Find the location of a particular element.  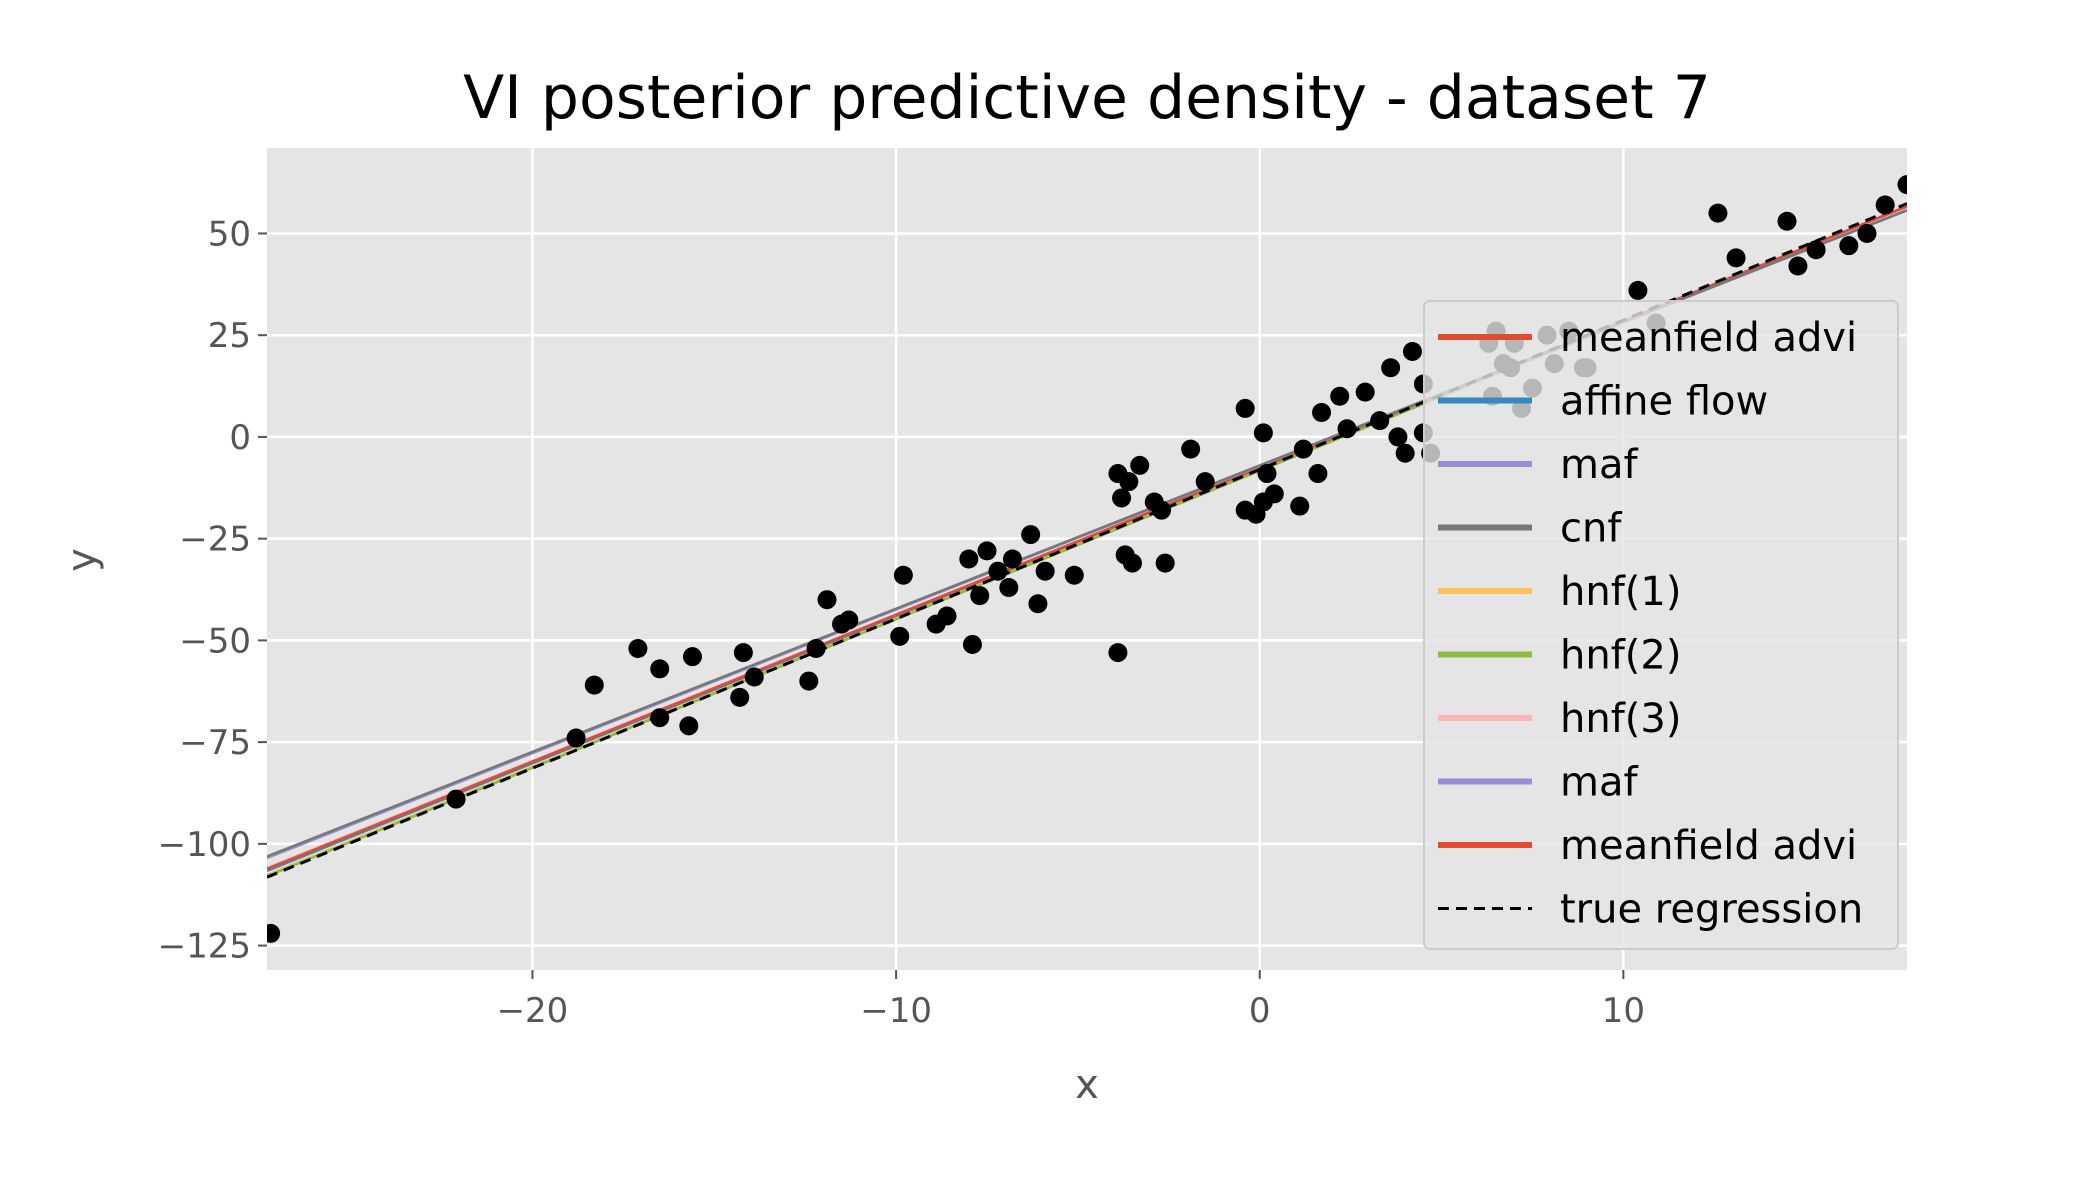

legend-label: affine flow is located at coordinates (1664, 402).